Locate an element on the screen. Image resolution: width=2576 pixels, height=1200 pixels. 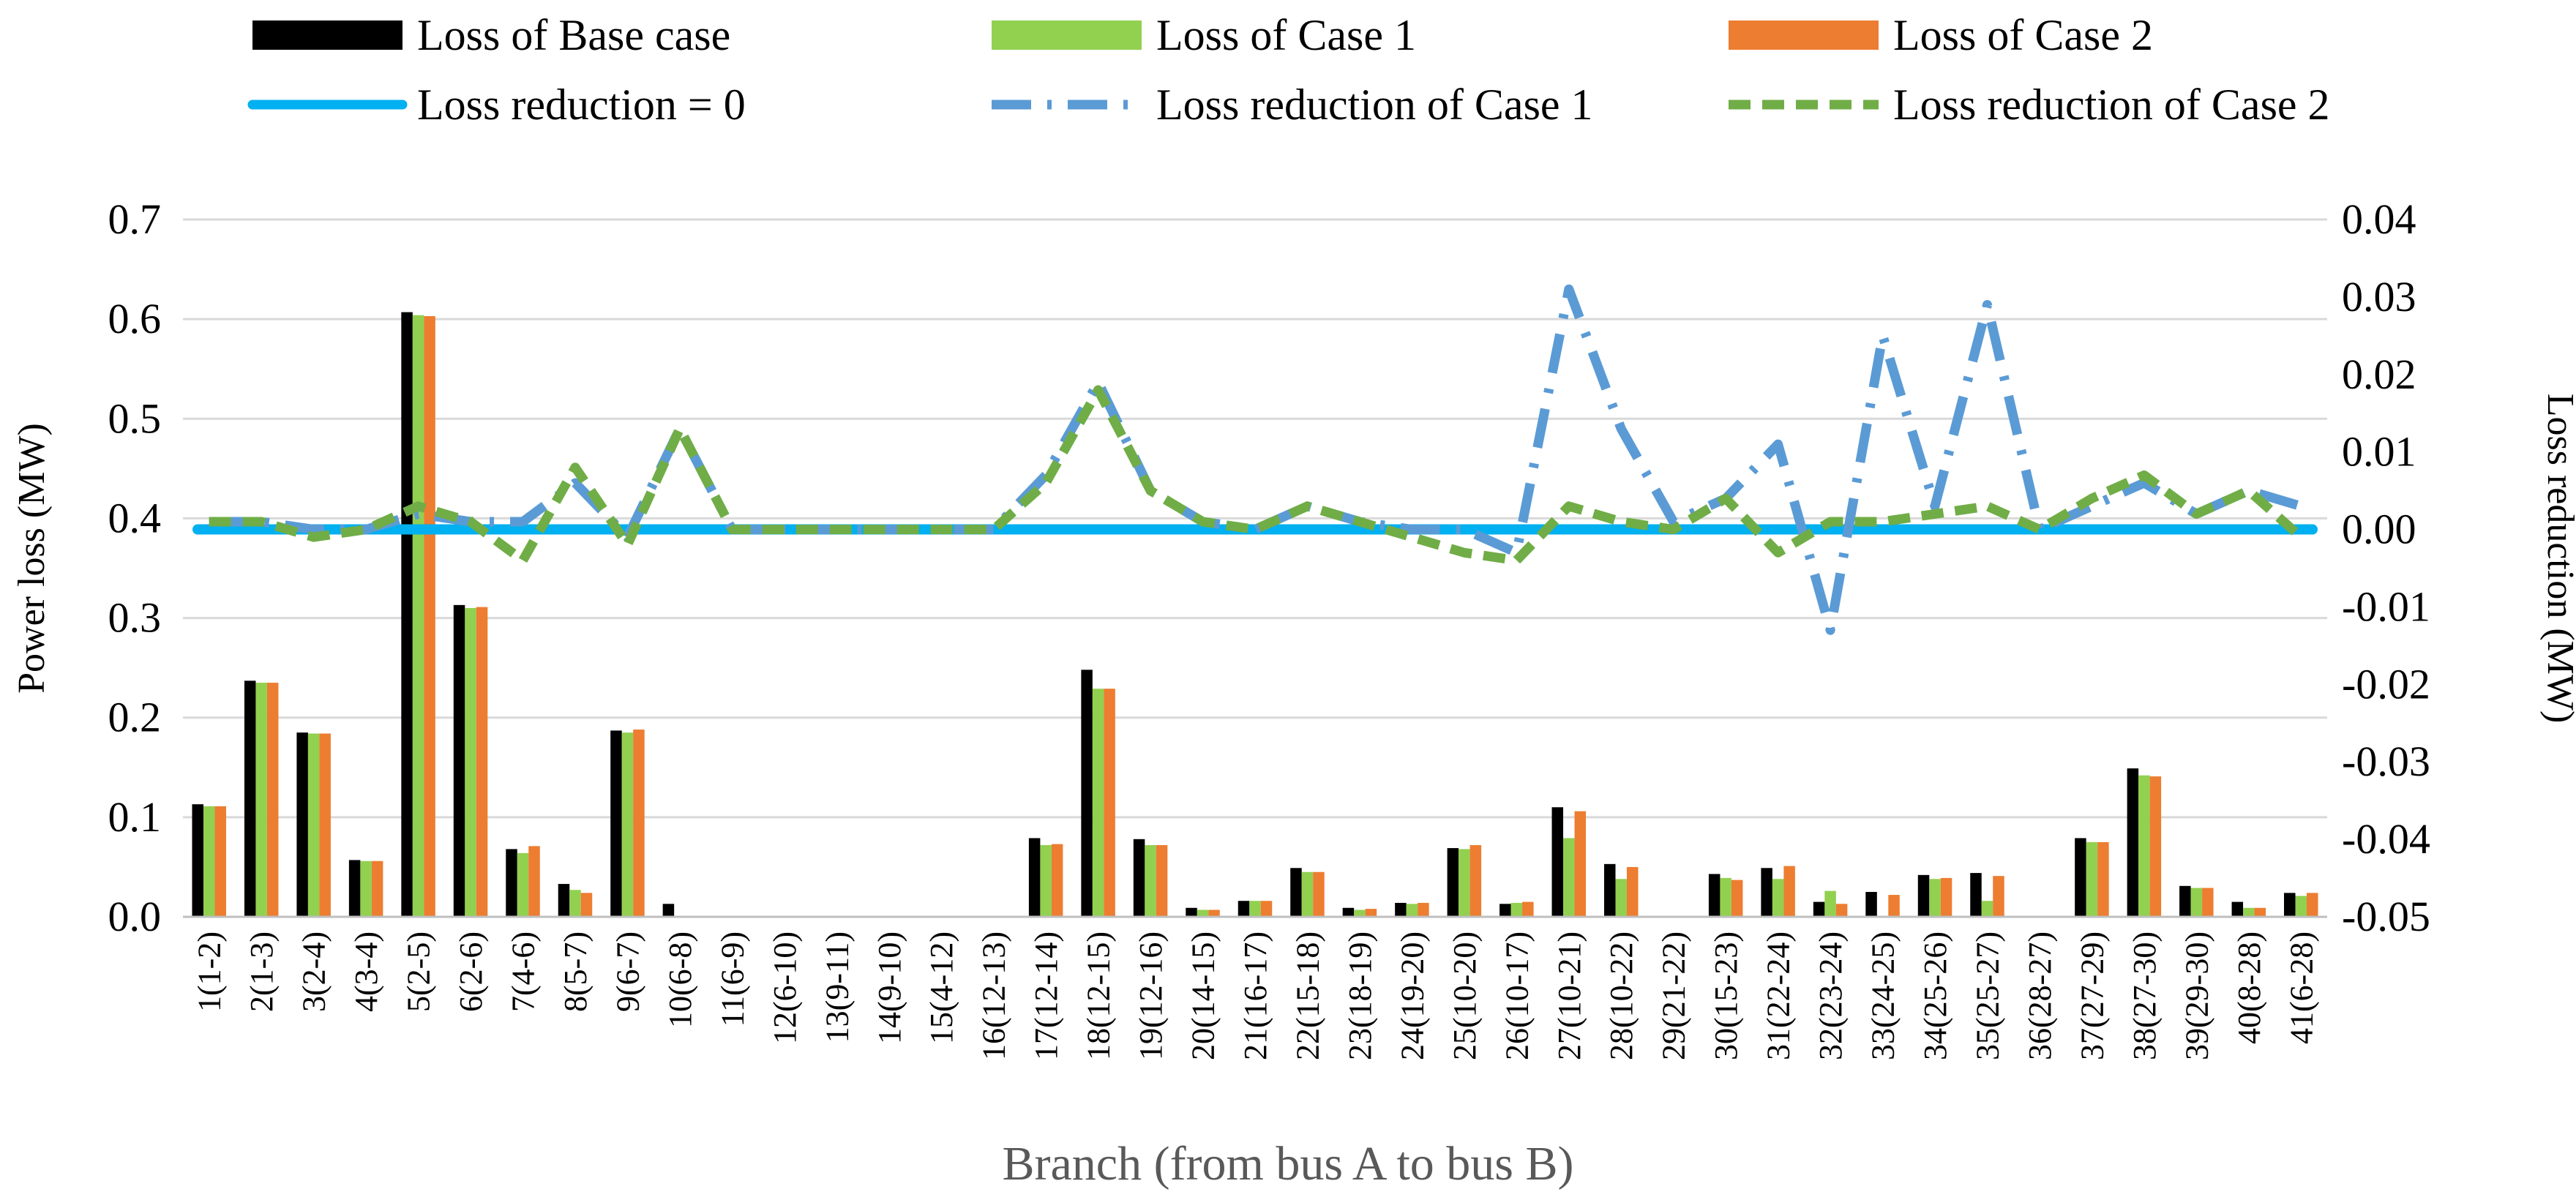
legend-entry: Loss reduction of Case 1 is located at coordinates (1292, 104).